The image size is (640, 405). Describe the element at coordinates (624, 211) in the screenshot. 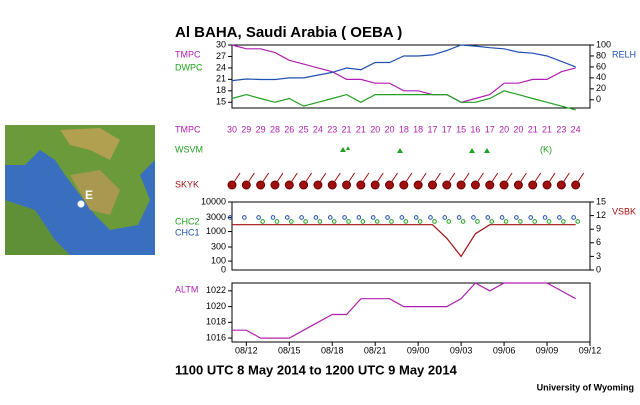

I see `legend-label: VSBK` at that location.